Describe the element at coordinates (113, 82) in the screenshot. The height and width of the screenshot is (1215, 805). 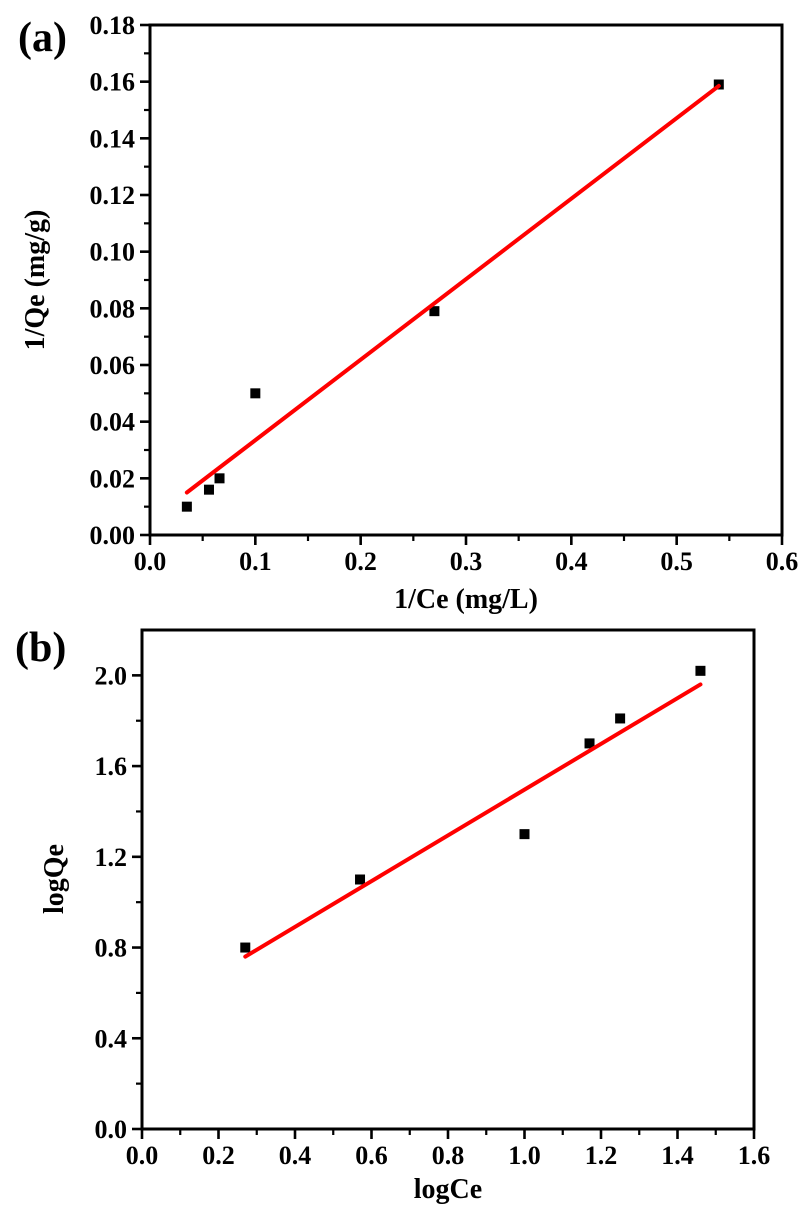
I see `y-axis-tick-label: 0.16` at that location.